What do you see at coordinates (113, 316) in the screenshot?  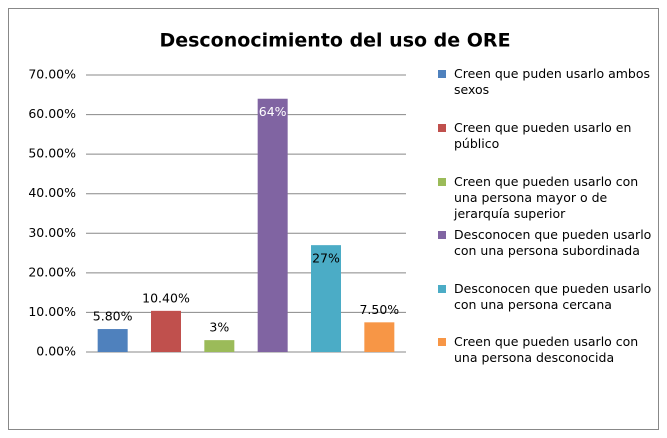 I see `data-label: 5.80%` at bounding box center [113, 316].